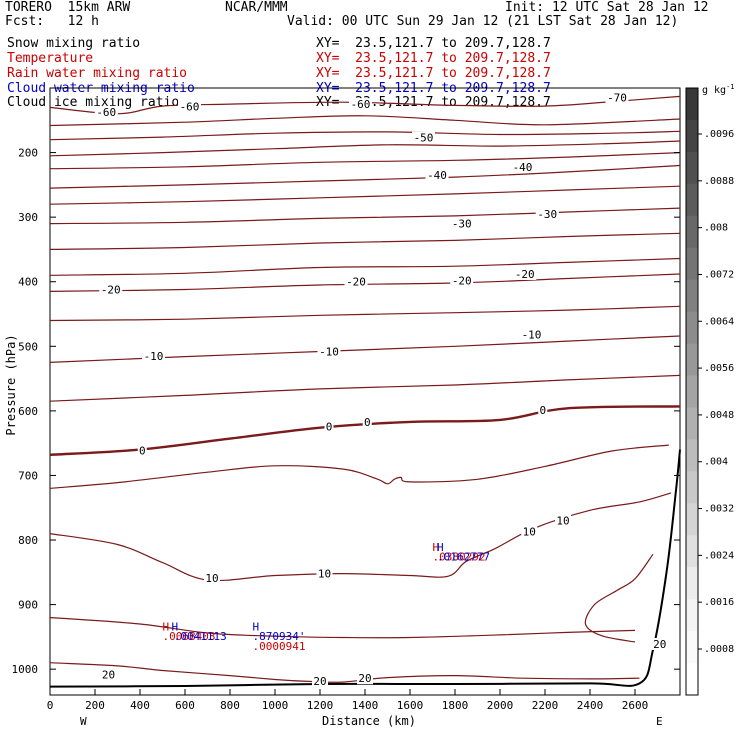  I want to click on contour-label-11: -20, so click(462, 280).